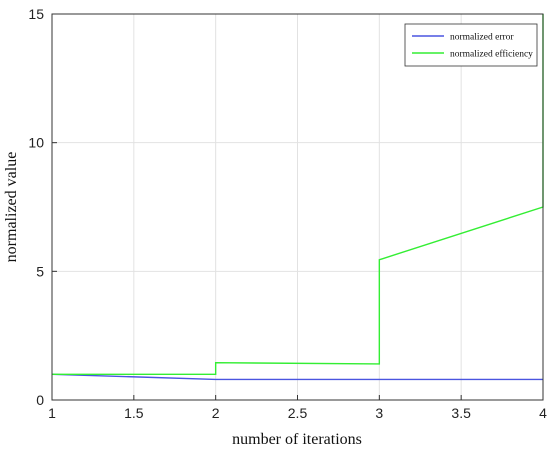 Image resolution: width=550 pixels, height=452 pixels. What do you see at coordinates (40, 400) in the screenshot?
I see `y-tick-label: 0` at bounding box center [40, 400].